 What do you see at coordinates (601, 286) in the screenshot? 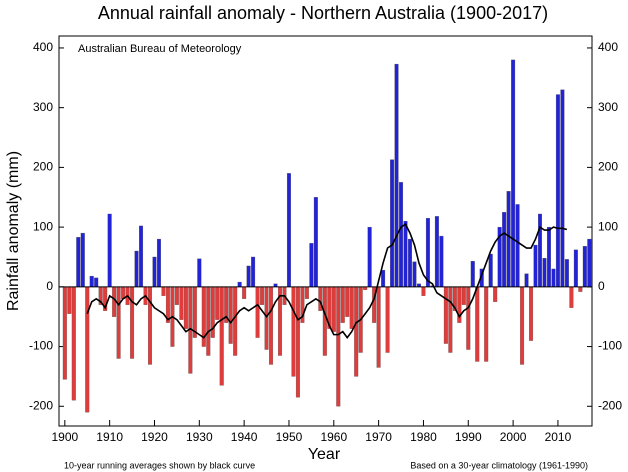
I see `y-tick-label: 0` at bounding box center [601, 286].